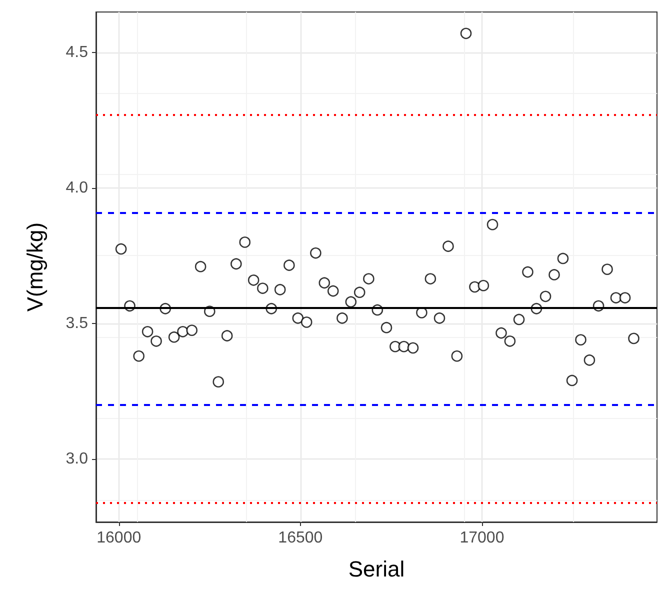 The width and height of the screenshot is (669, 595). Describe the element at coordinates (77, 459) in the screenshot. I see `y-tick-label: 3.0` at that location.